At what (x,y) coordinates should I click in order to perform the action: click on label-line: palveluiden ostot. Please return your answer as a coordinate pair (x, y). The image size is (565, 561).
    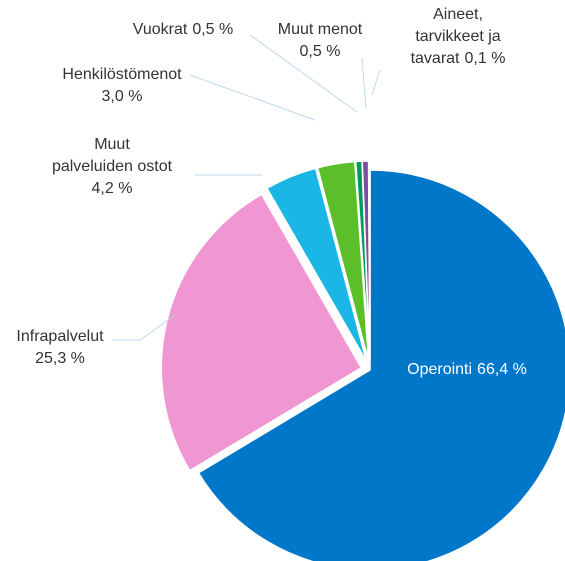
    Looking at the image, I should click on (112, 166).